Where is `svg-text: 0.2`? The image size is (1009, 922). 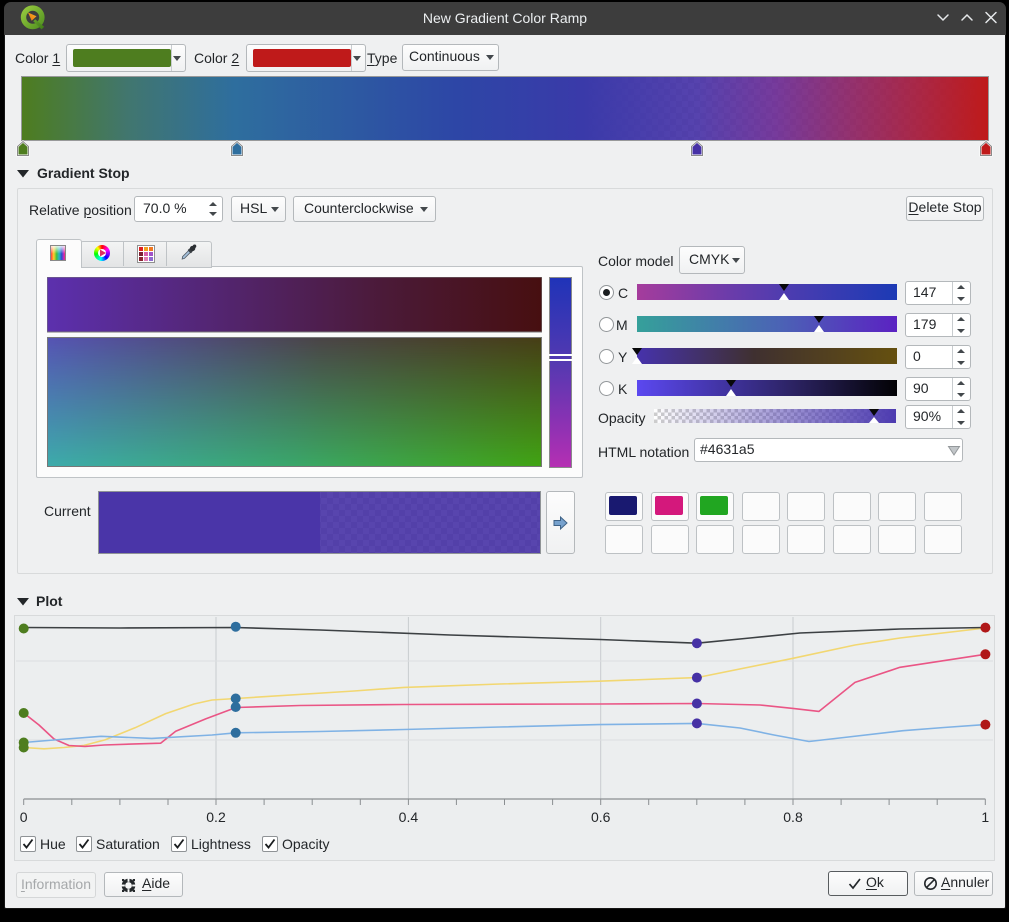 svg-text: 0.2 is located at coordinates (216, 817).